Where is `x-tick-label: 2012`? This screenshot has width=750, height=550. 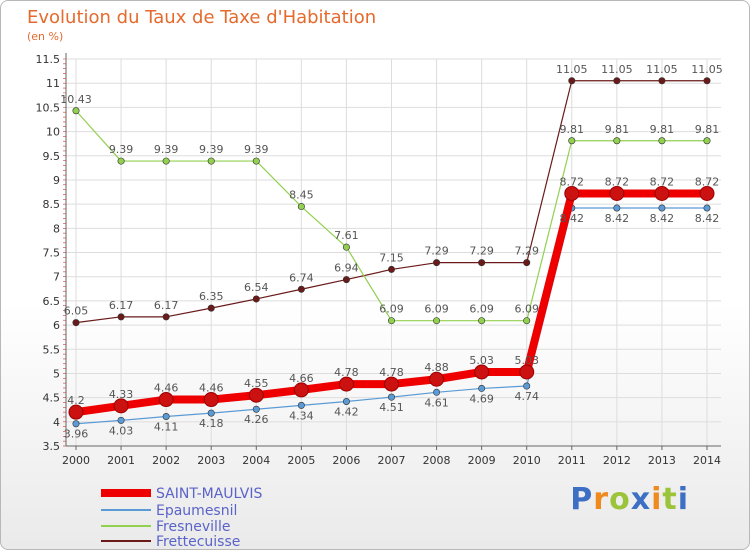
x-tick-label: 2012 is located at coordinates (617, 460).